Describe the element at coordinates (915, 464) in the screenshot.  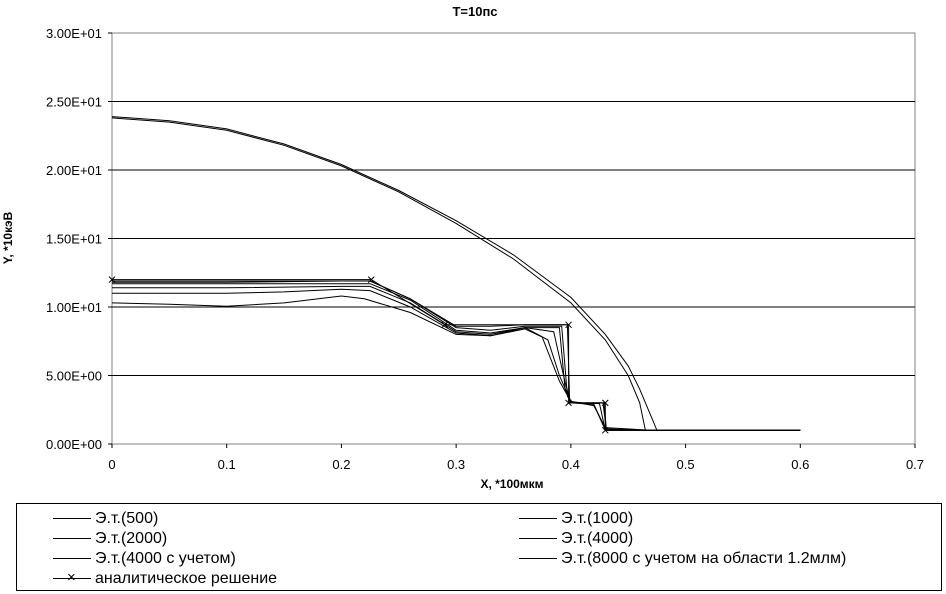
I see `x-tick-label: 0.7` at that location.